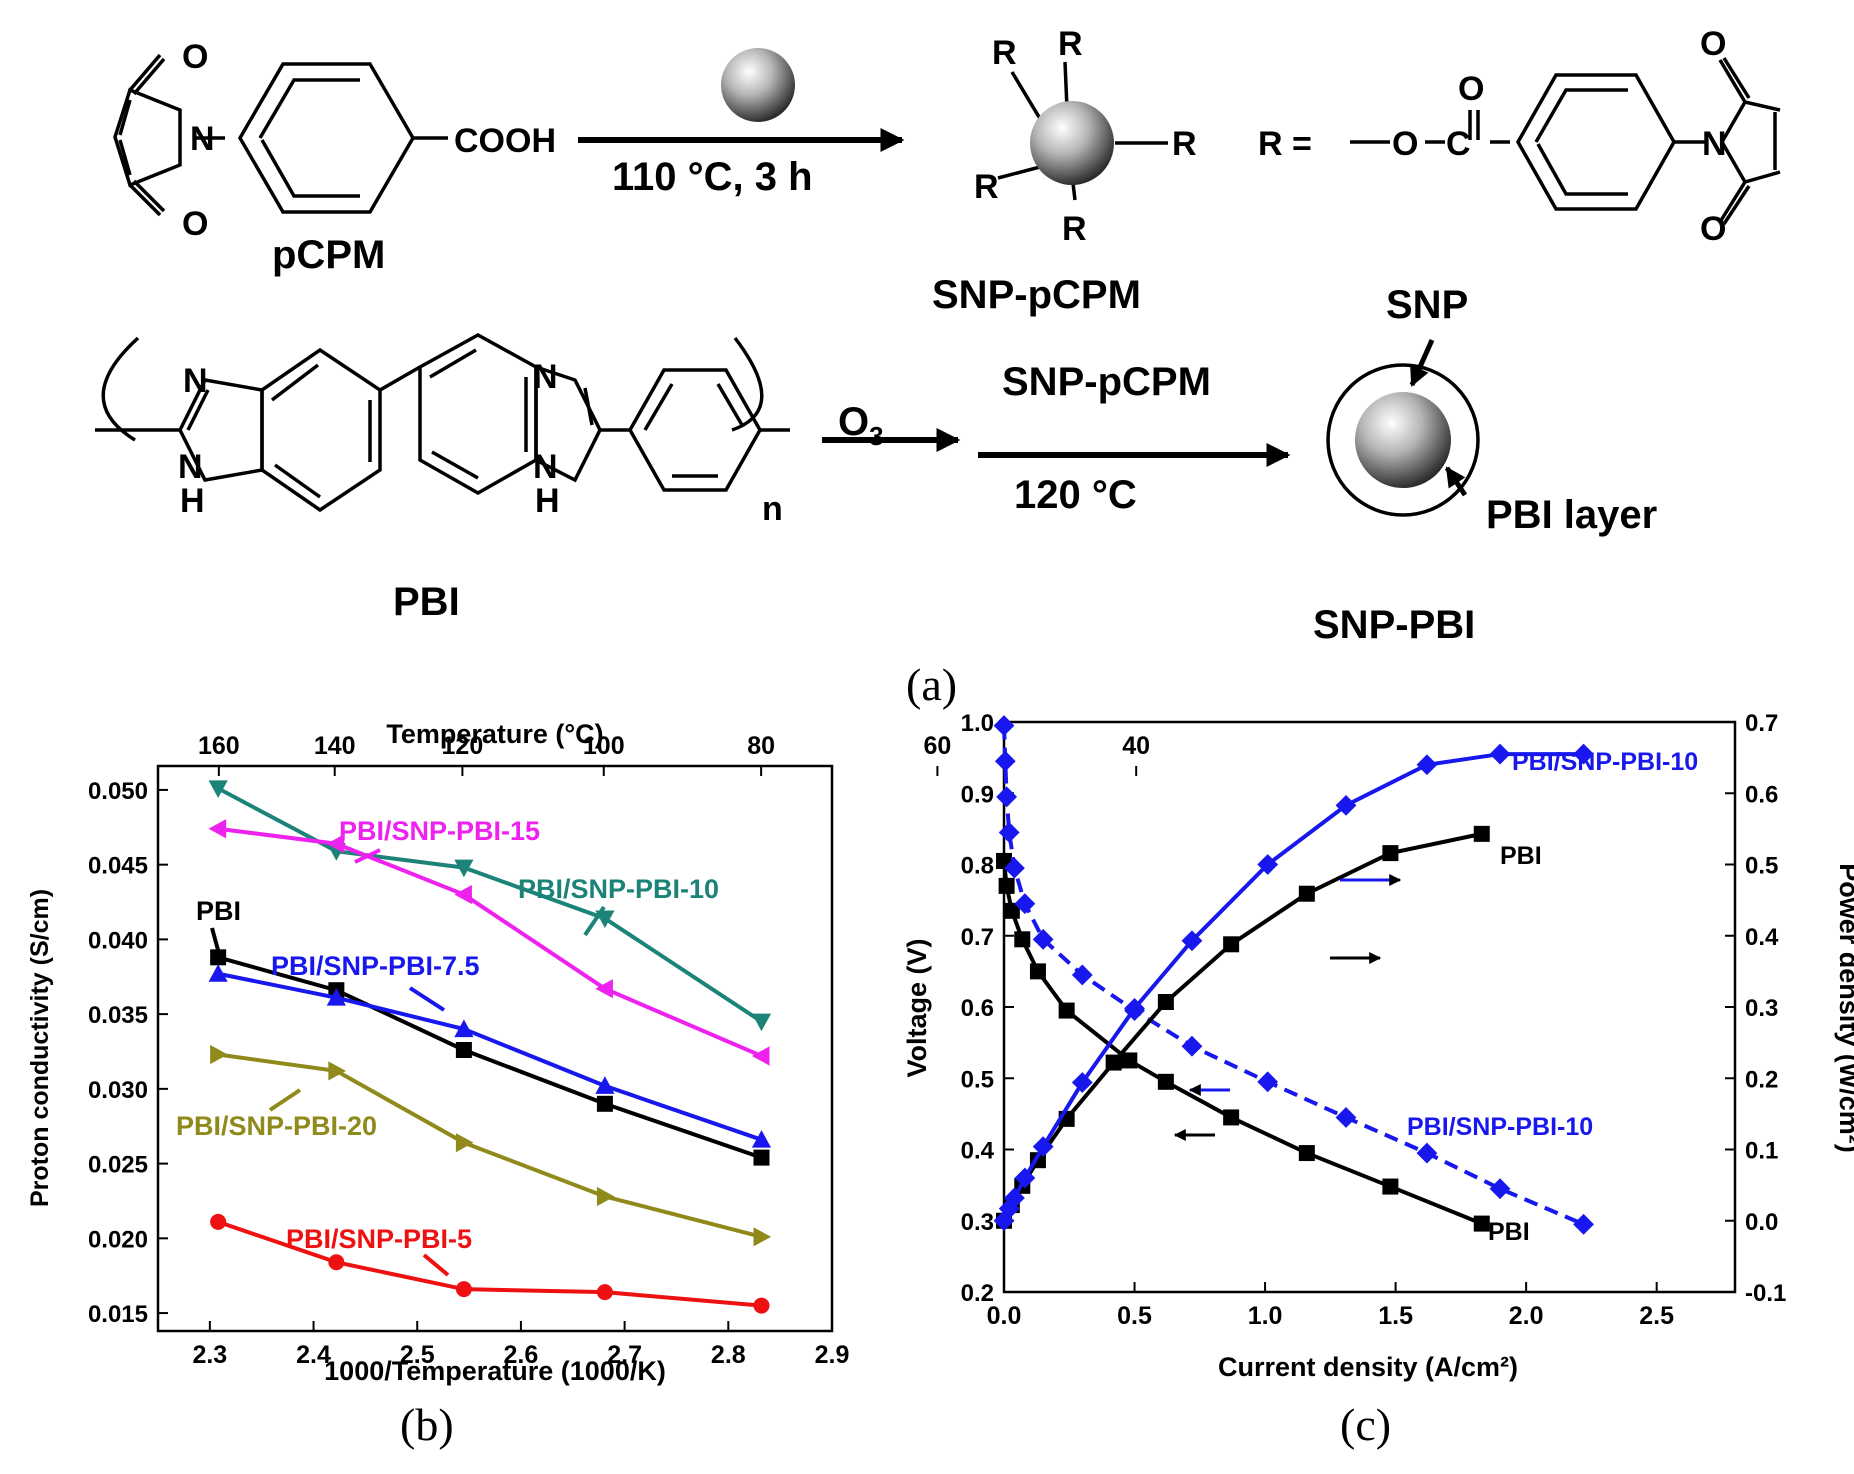 The width and height of the screenshot is (1854, 1474). I want to click on c-ytick-label: 0.8, so click(977, 866).